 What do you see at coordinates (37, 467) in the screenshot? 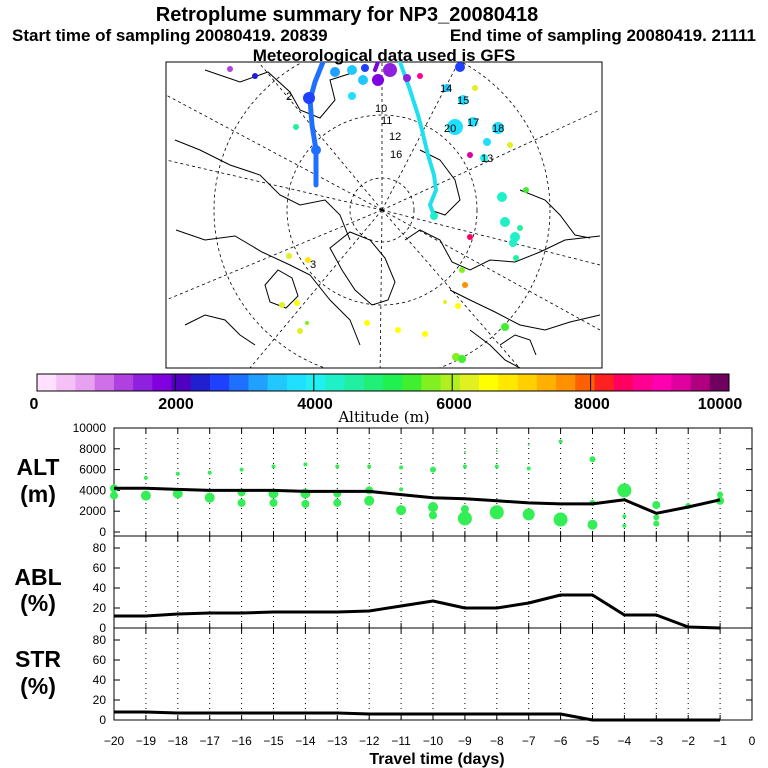
I see `alt-ylabel-line1: ALT` at bounding box center [37, 467].